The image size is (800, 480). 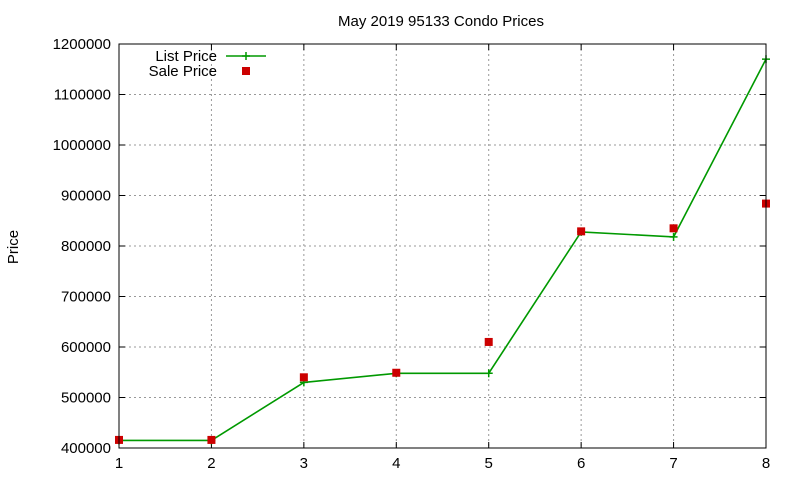 I want to click on y-axis-label: Price, so click(x=13, y=247).